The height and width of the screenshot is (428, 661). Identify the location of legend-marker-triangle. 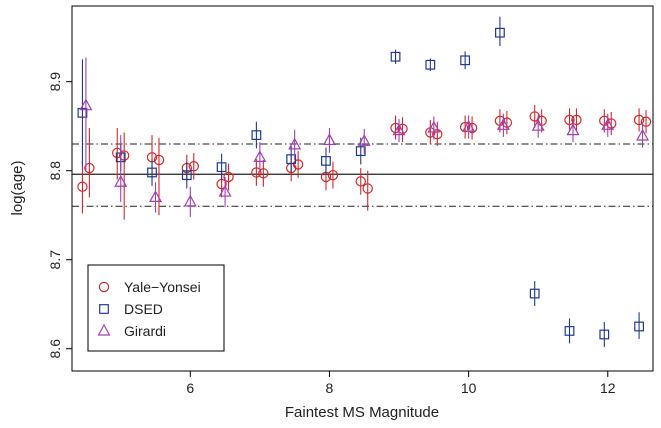
(104, 329).